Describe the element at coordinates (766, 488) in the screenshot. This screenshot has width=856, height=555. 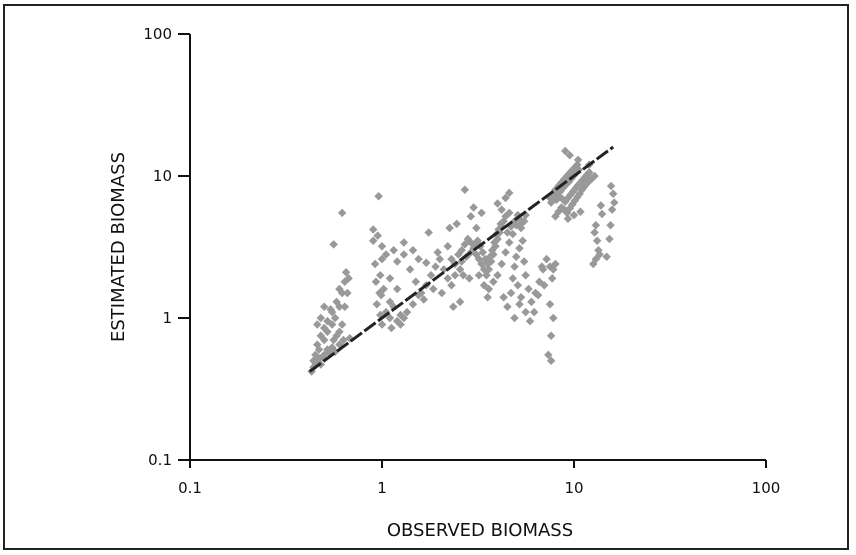
I see `x-tick-label: 100` at that location.